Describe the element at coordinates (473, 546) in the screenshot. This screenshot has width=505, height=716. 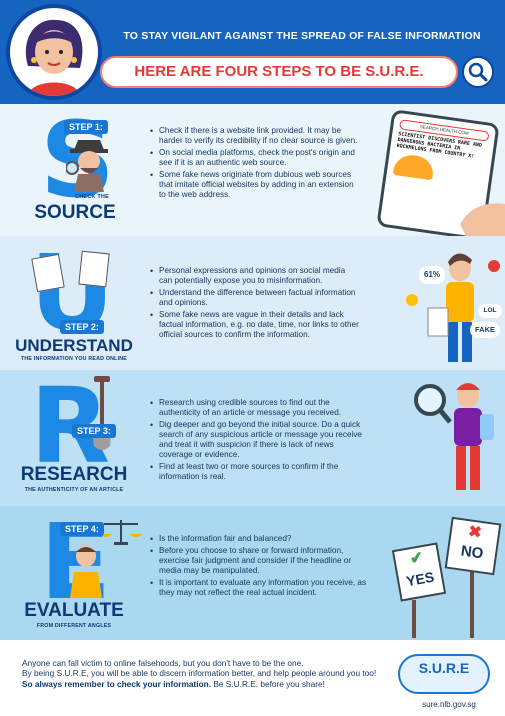
I see `no-sign: ✖ NO` at that location.